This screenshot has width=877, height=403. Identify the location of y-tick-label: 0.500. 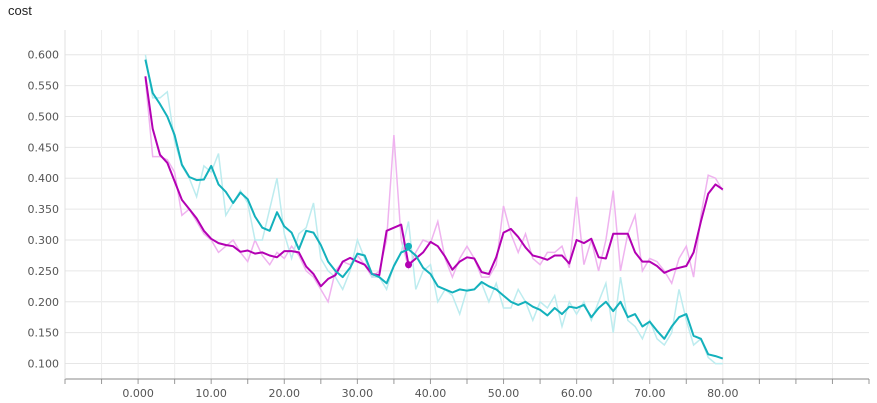
(44, 116).